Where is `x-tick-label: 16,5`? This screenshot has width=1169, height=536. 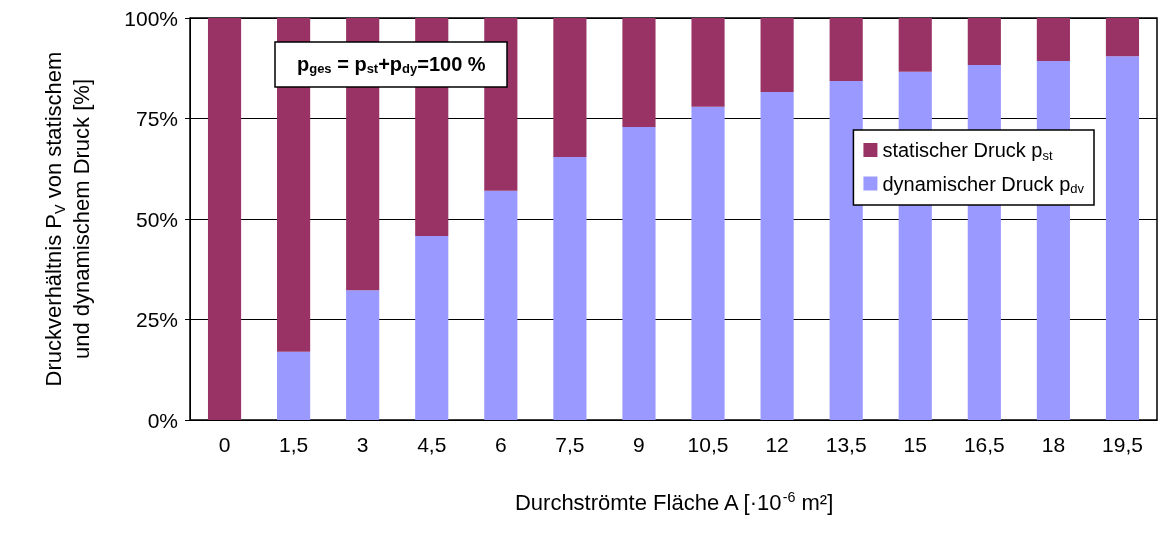 x-tick-label: 16,5 is located at coordinates (984, 444).